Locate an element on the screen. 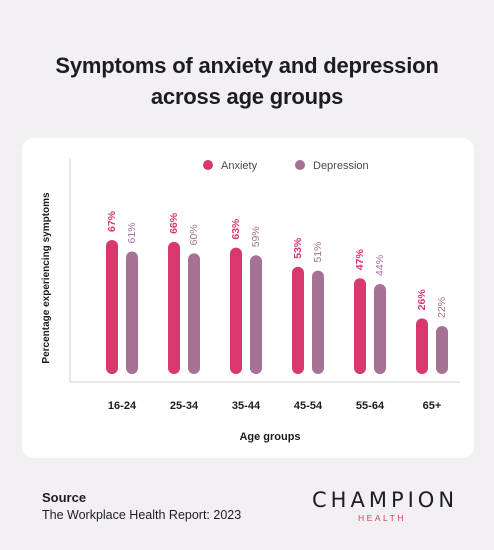  legend-label-anxiety: Anxiety is located at coordinates (239, 166).